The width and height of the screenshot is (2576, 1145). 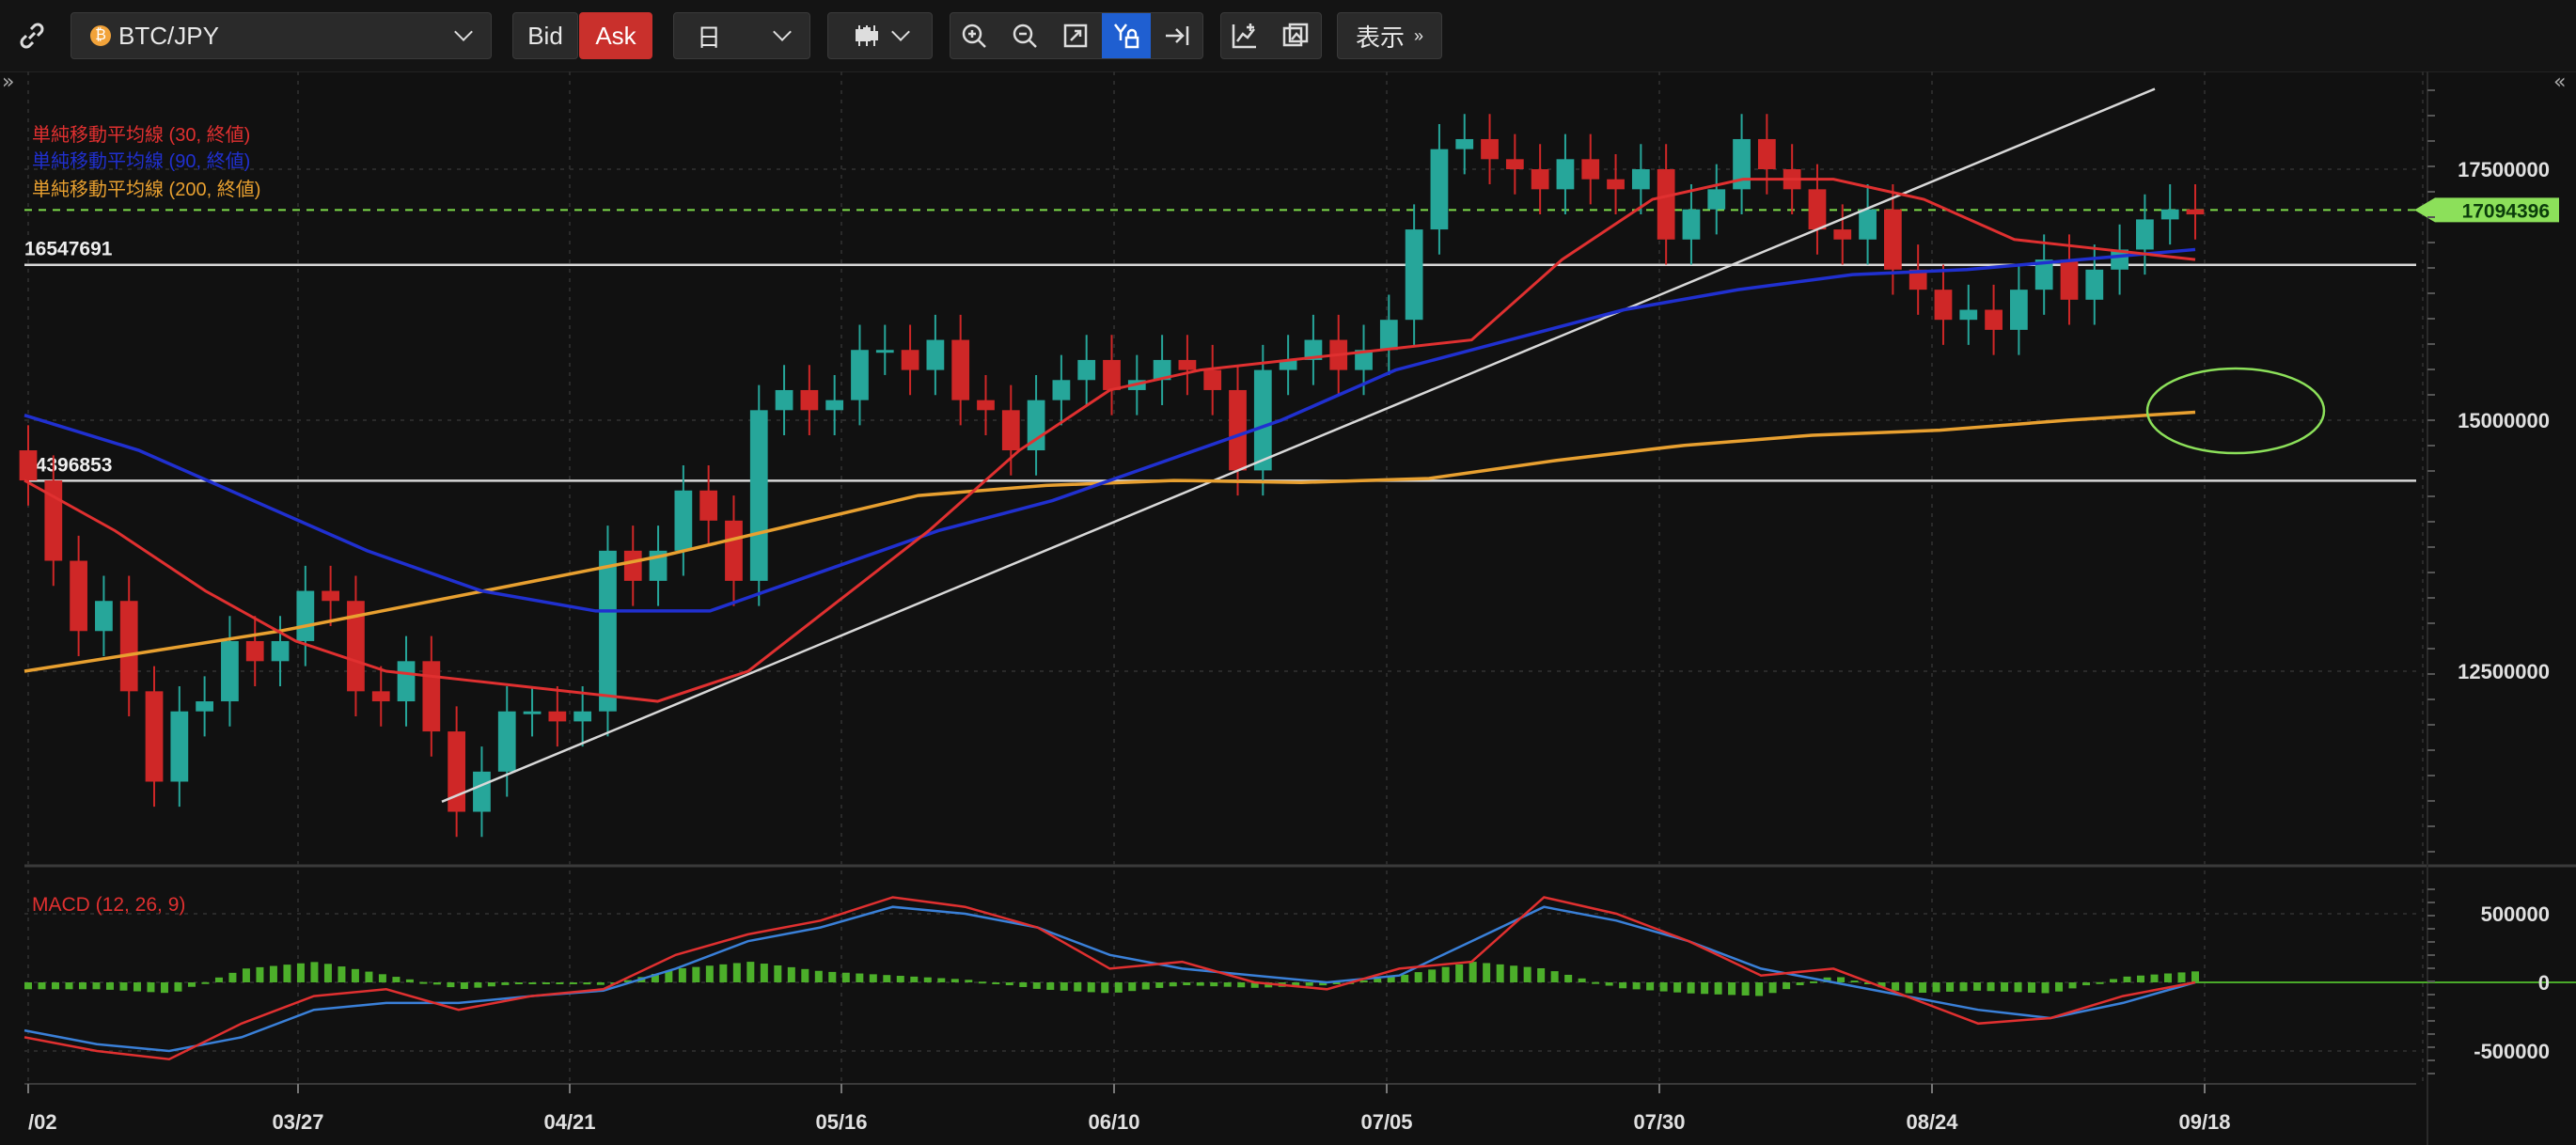 I want to click on x-axis-tick-label: /02, so click(x=42, y=1122).